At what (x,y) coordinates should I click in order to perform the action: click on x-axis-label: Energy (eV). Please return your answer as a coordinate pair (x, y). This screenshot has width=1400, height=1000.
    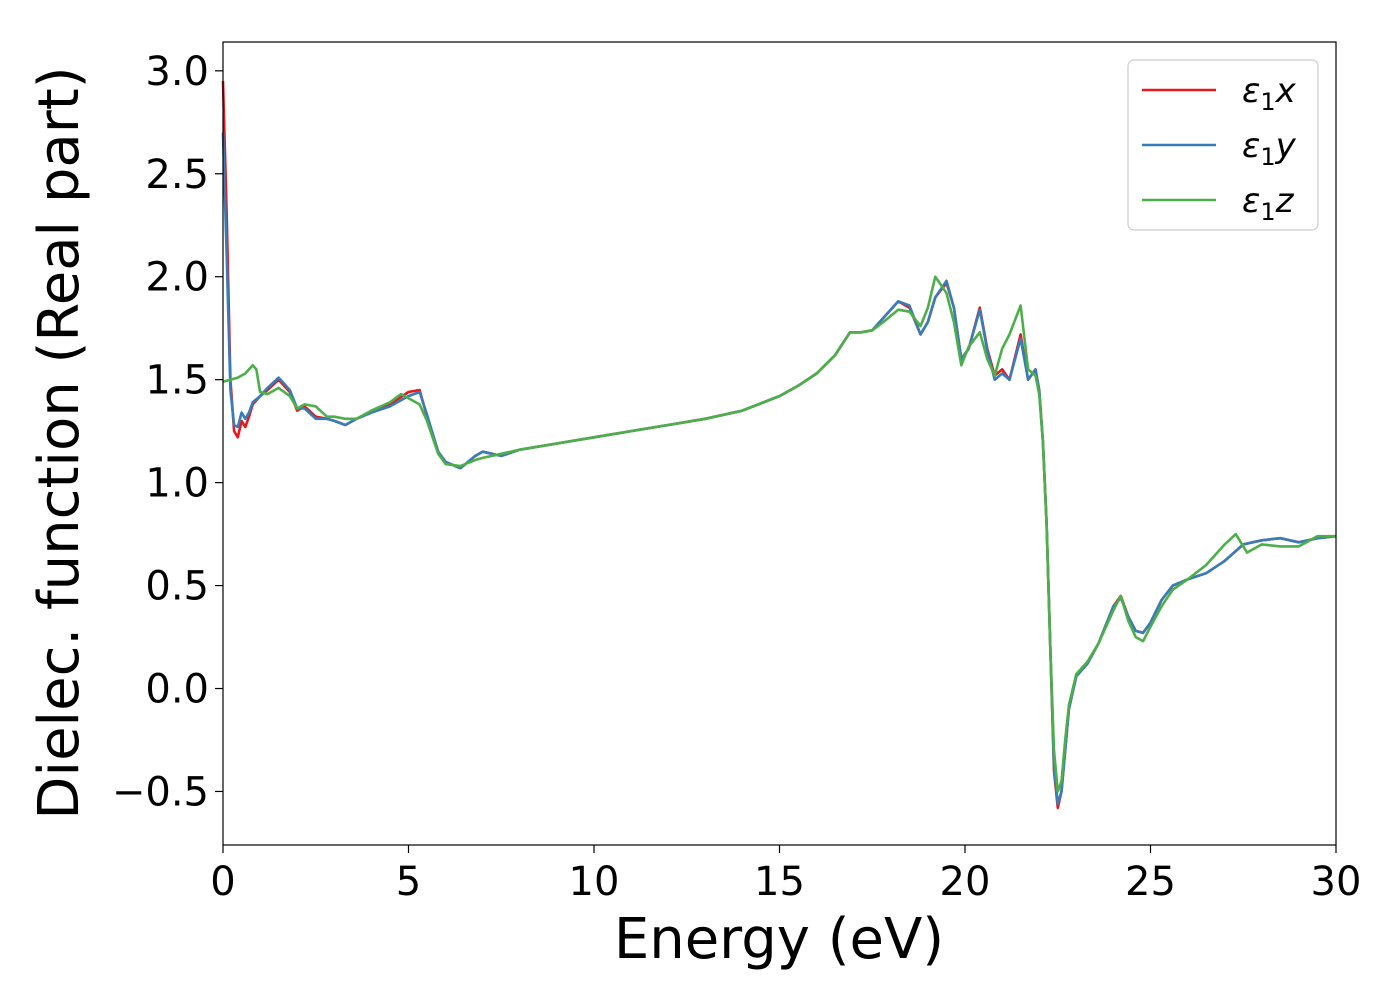
    Looking at the image, I should click on (779, 939).